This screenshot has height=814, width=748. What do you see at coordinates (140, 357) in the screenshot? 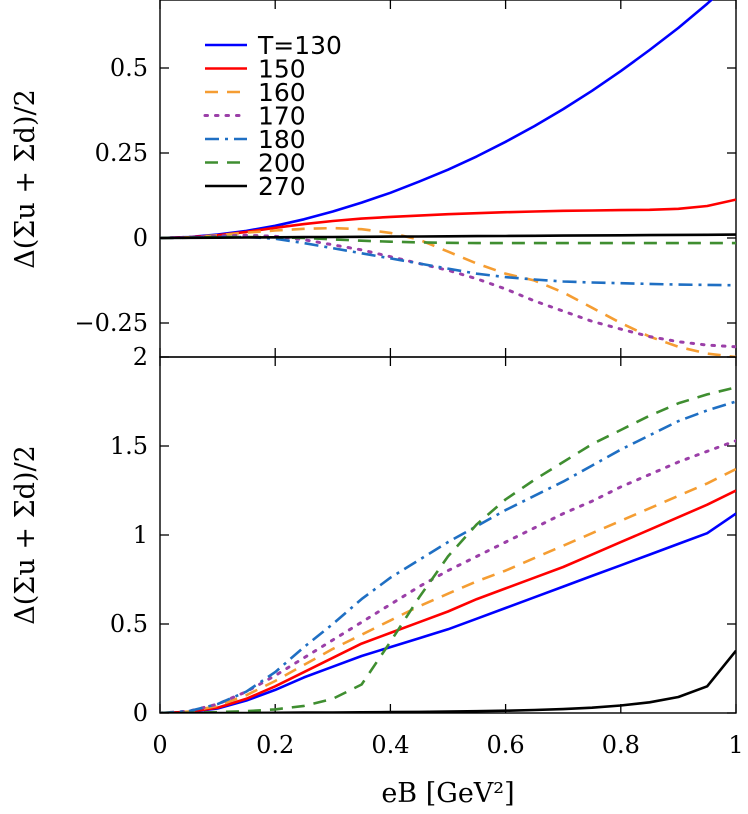
I see `y-tick-label: 2` at bounding box center [140, 357].